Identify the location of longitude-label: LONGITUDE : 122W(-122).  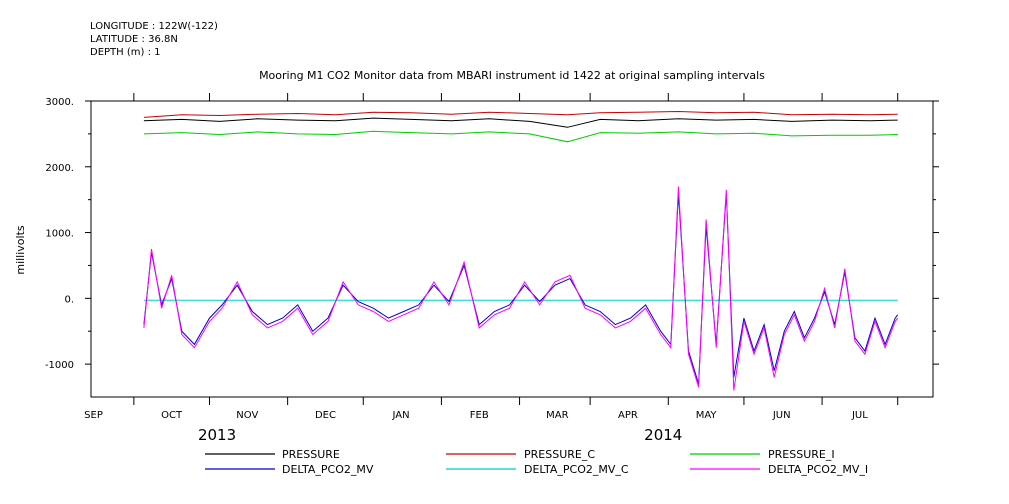
(154, 26).